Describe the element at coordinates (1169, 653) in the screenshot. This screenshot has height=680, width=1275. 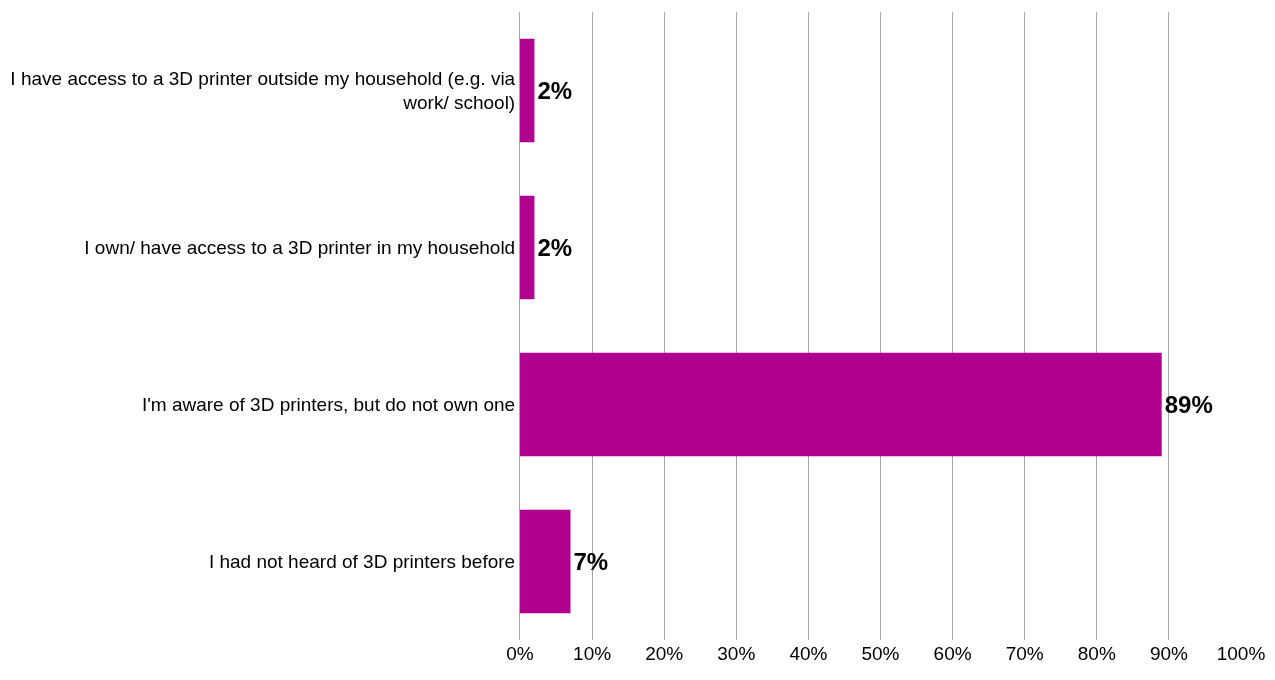
I see `x-tick-label: 90%` at that location.